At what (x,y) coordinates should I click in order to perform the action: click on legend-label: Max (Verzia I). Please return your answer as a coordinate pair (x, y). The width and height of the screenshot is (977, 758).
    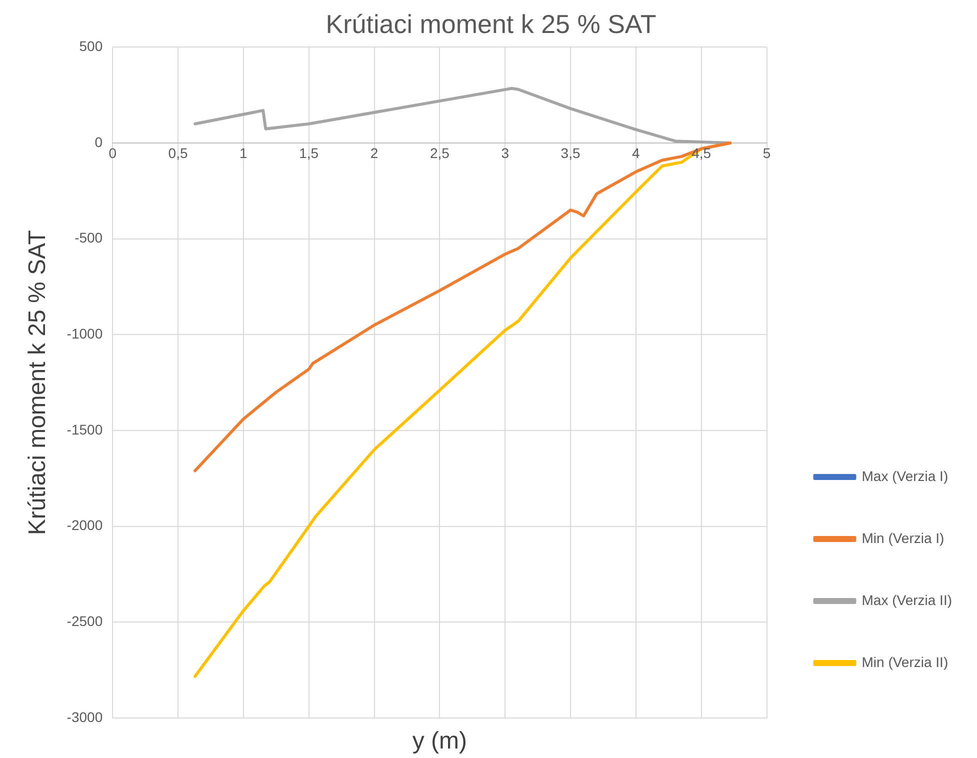
    Looking at the image, I should click on (905, 476).